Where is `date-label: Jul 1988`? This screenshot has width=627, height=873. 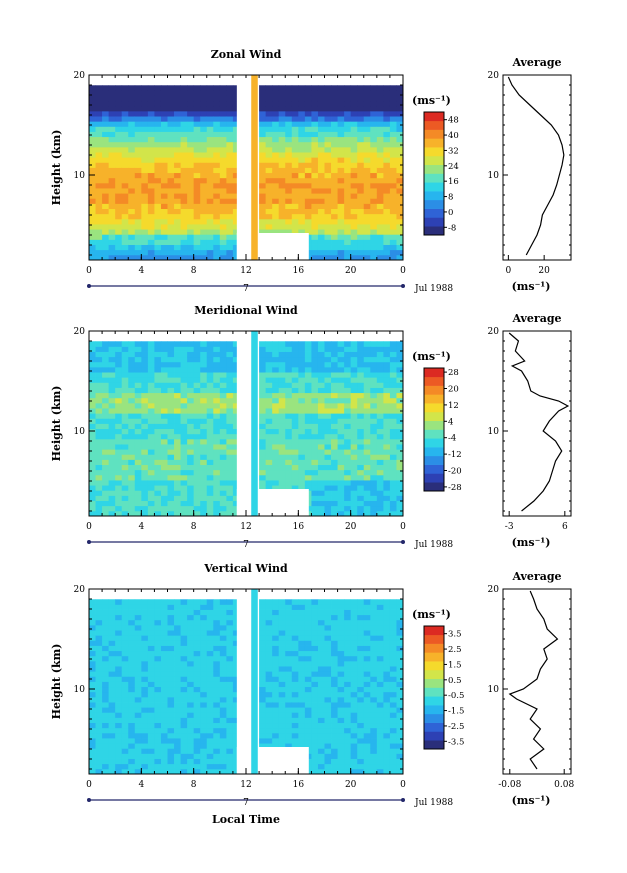 date-label: Jul 1988 is located at coordinates (433, 289).